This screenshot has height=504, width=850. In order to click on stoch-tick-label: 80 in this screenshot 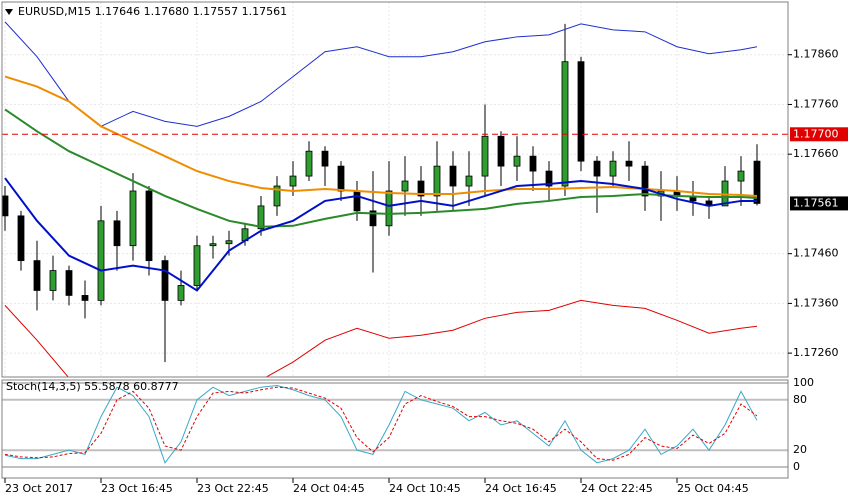, I will do `click(800, 399)`.